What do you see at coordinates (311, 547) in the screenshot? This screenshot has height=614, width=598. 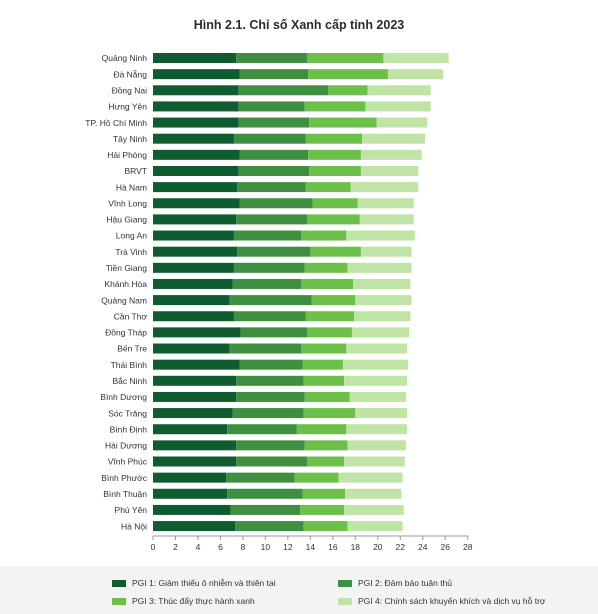 I see `x-tick-label: 14` at bounding box center [311, 547].